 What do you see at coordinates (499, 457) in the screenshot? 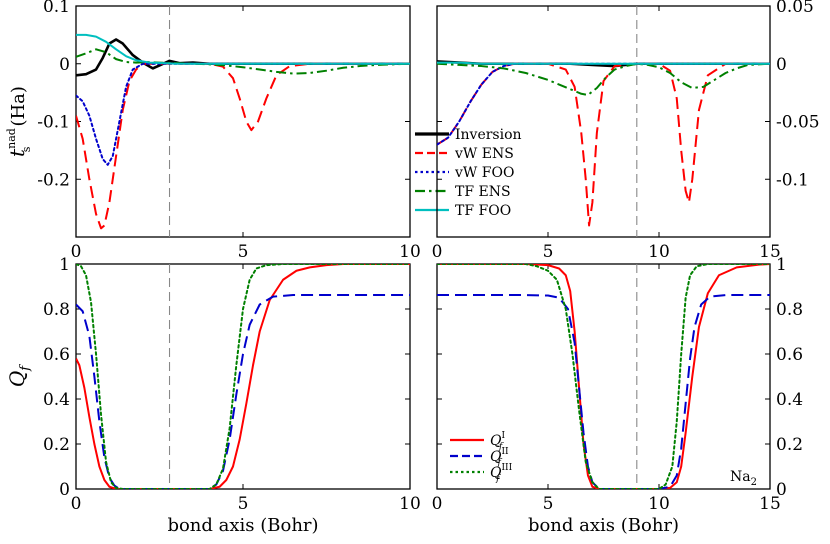
I see `legend-label: QII f` at bounding box center [499, 457].